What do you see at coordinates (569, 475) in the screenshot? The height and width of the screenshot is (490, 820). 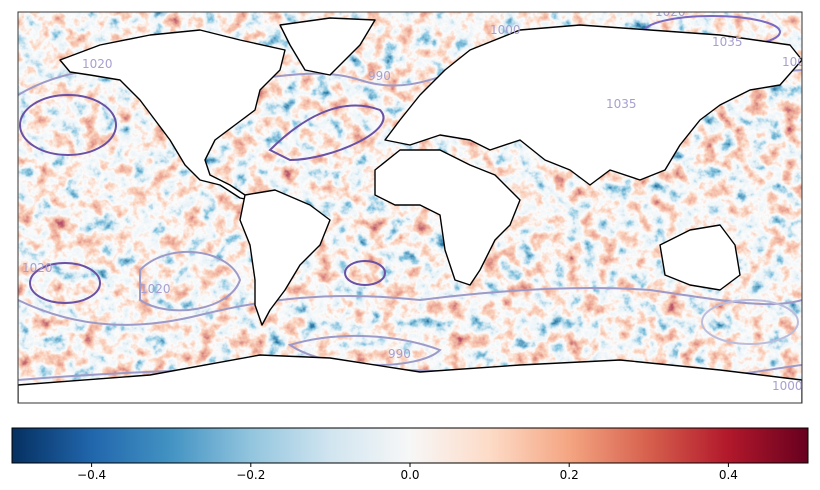 I see `colorbar-tick-label: 0.2` at bounding box center [569, 475].